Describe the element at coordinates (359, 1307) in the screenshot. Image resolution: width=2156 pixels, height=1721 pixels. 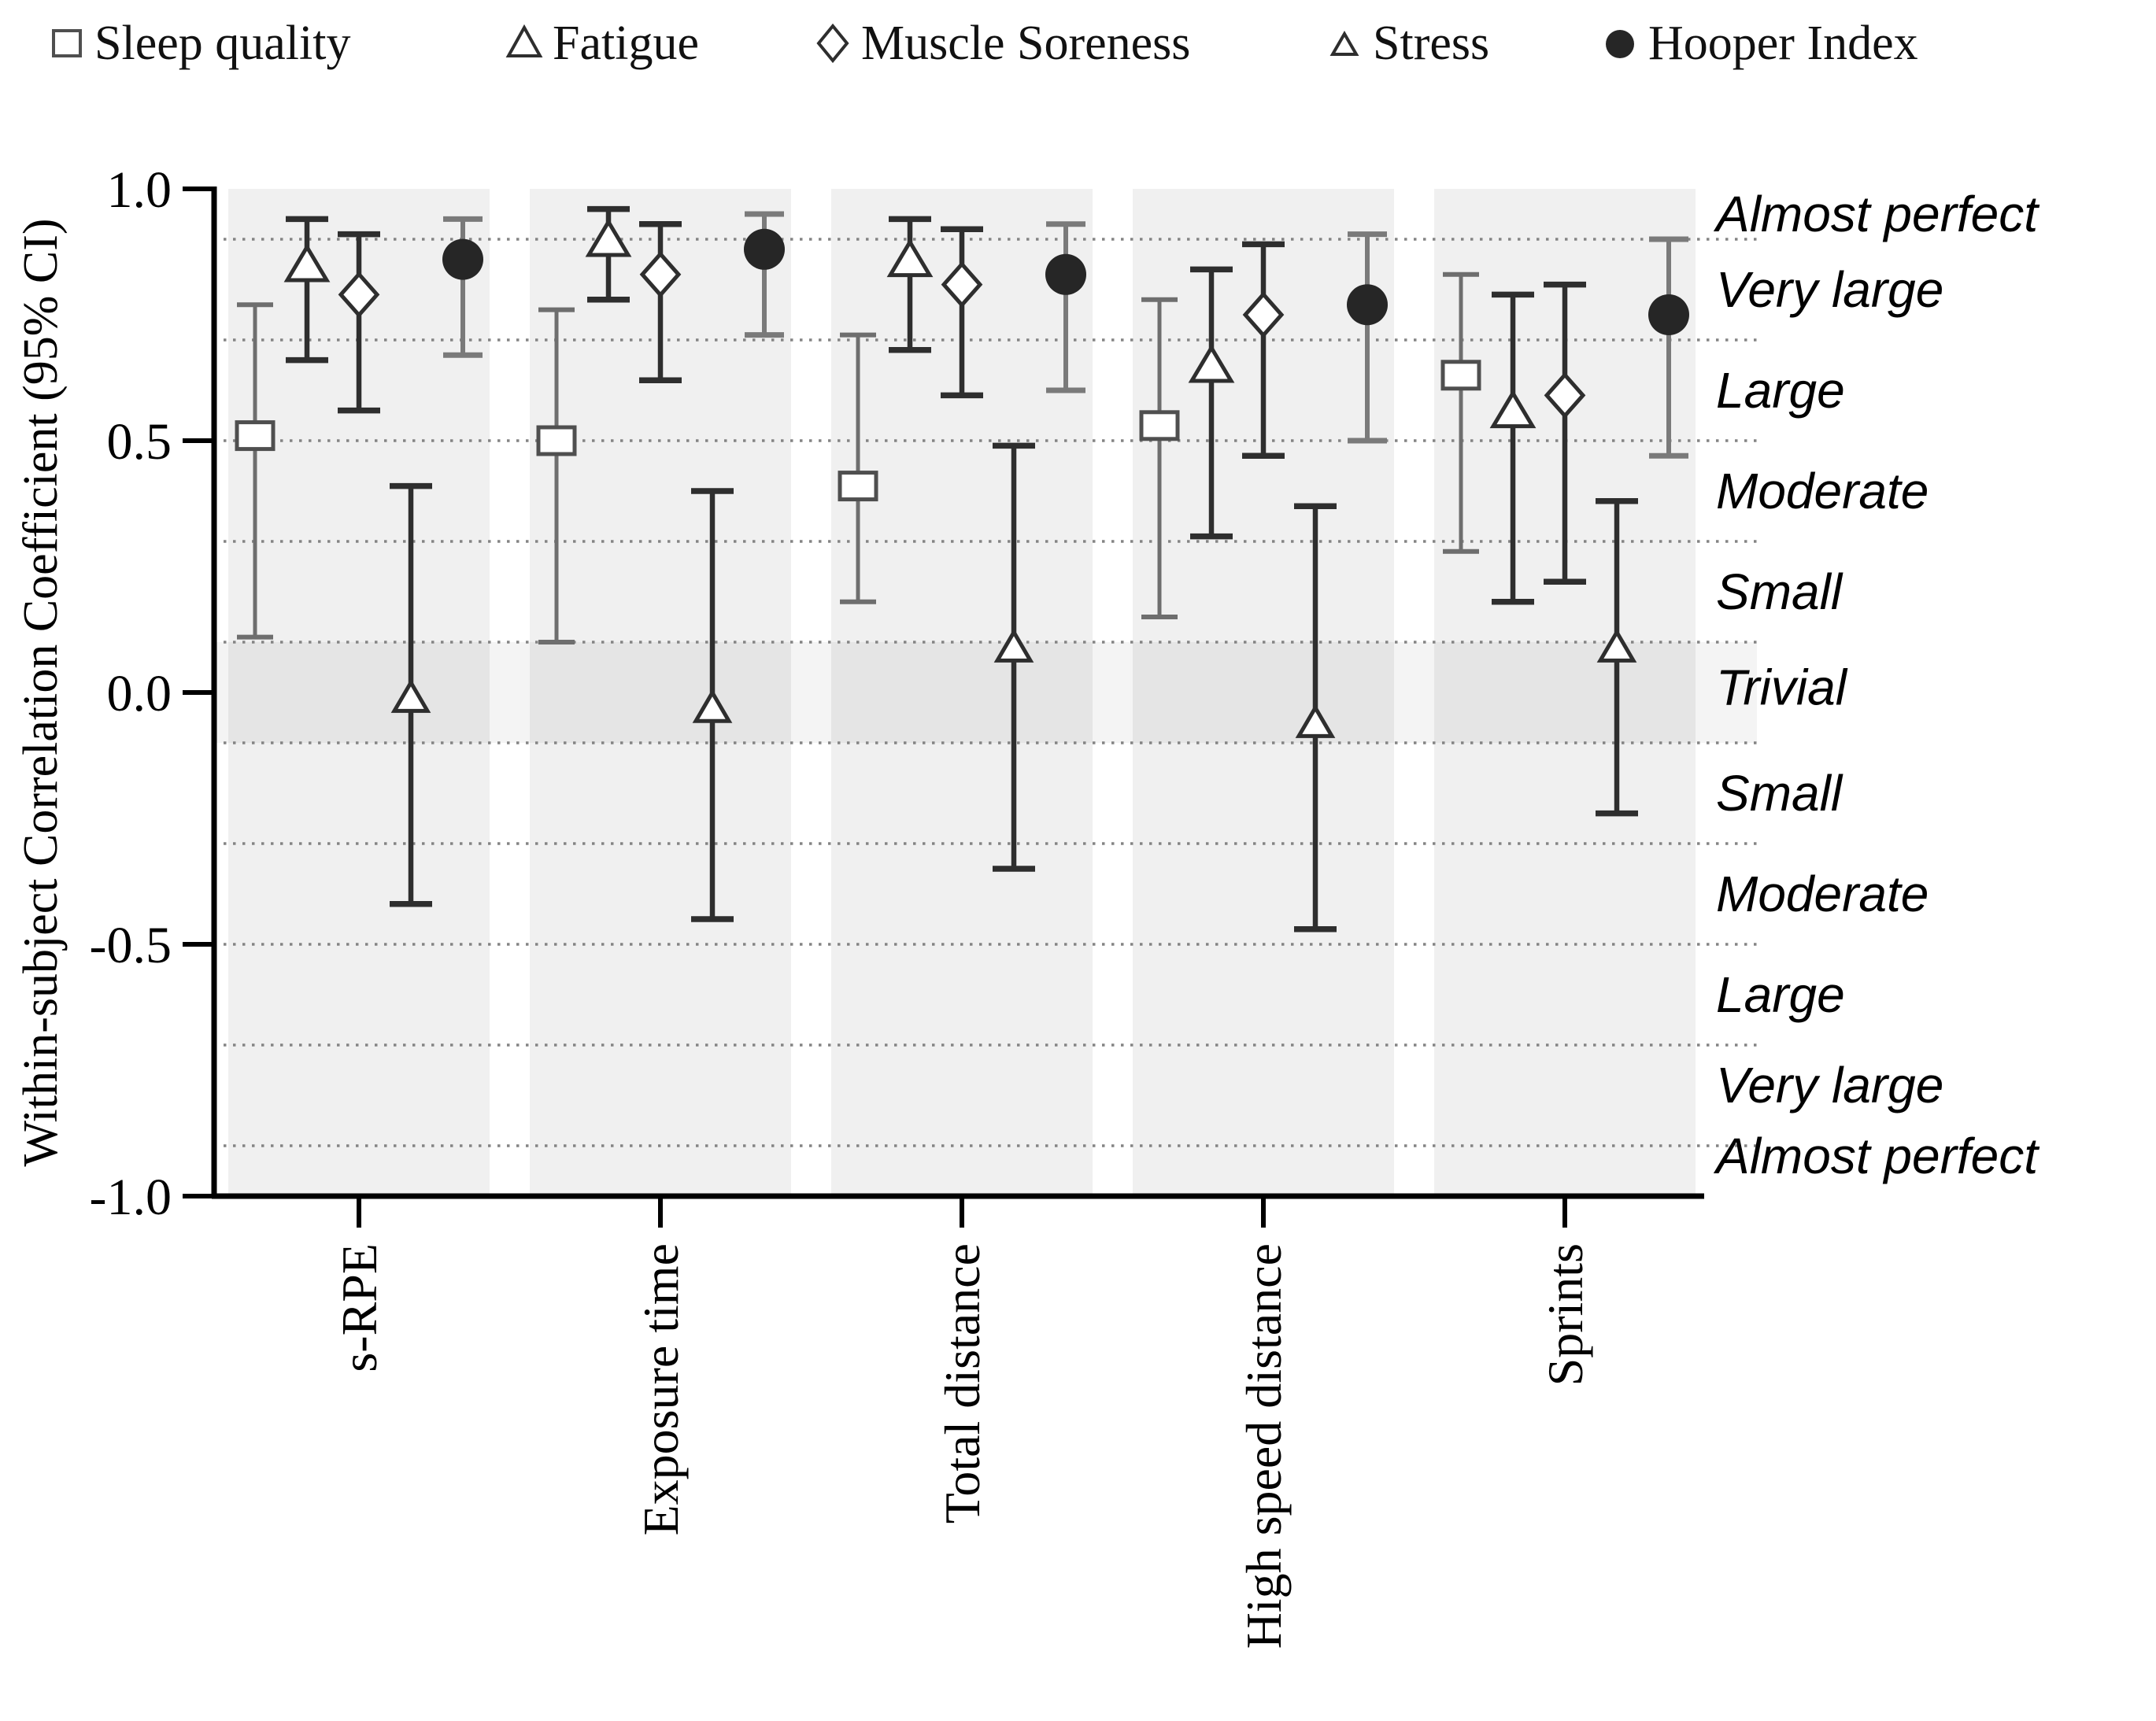
I see `category-label: s-RPE` at that location.